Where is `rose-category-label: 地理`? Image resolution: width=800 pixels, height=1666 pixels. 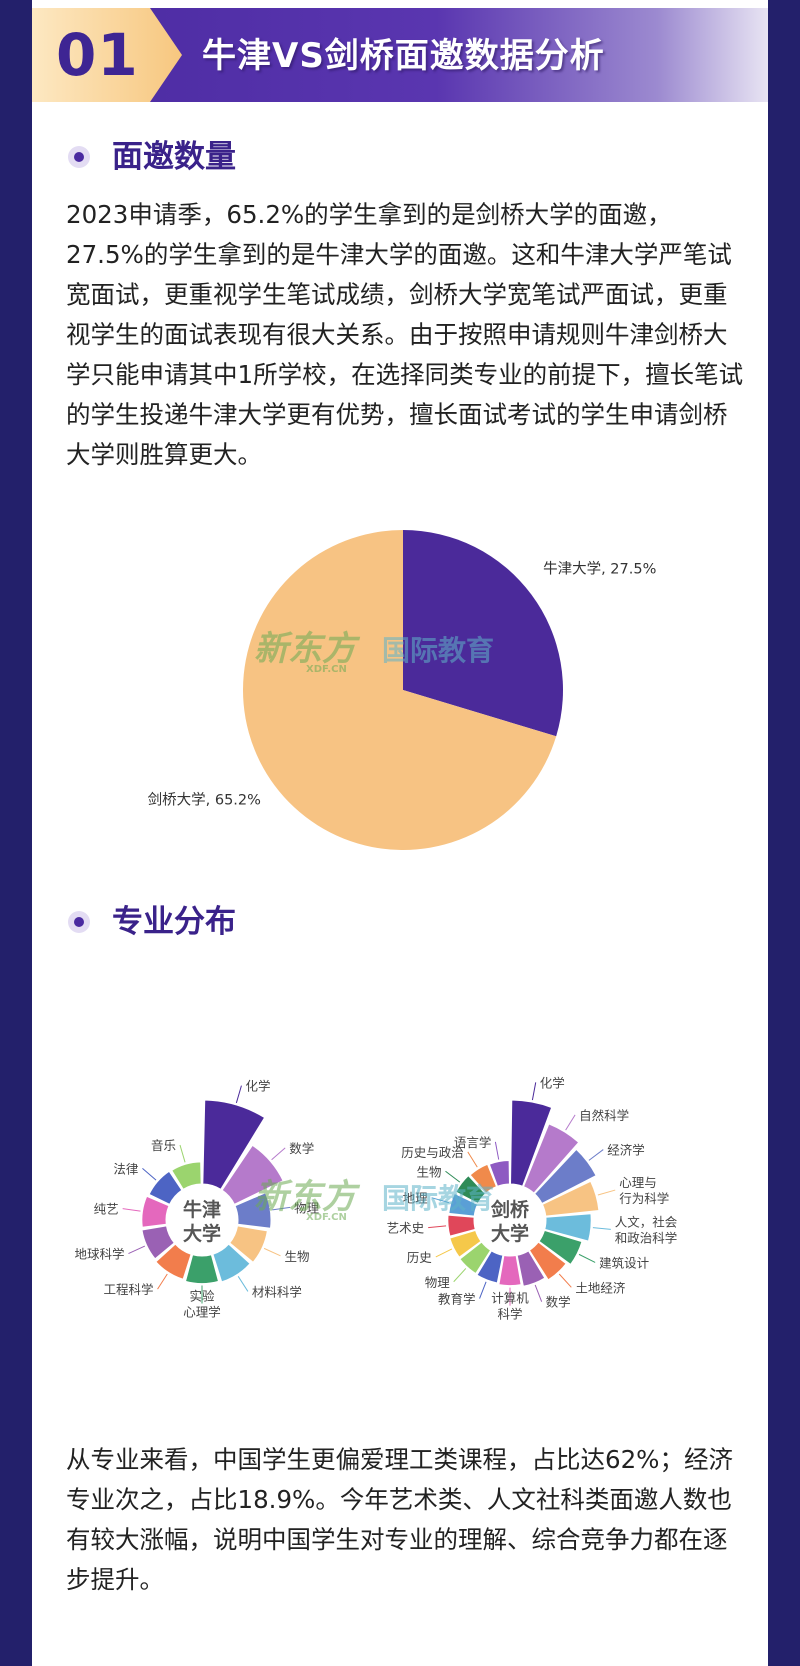
rose-category-label: 地理 is located at coordinates (416, 1198).